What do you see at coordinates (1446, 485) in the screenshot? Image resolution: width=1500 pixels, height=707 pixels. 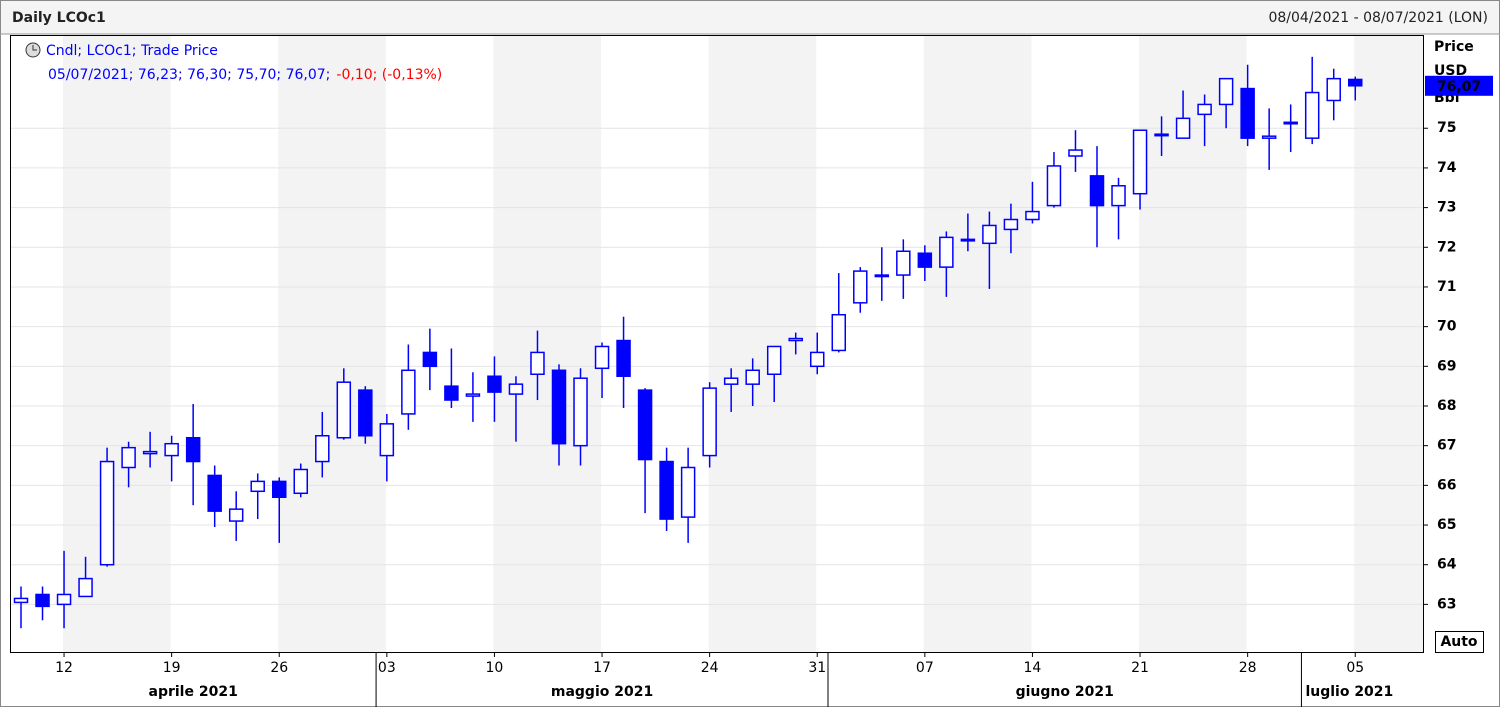 I see `y-tick-label: 66` at bounding box center [1446, 485].